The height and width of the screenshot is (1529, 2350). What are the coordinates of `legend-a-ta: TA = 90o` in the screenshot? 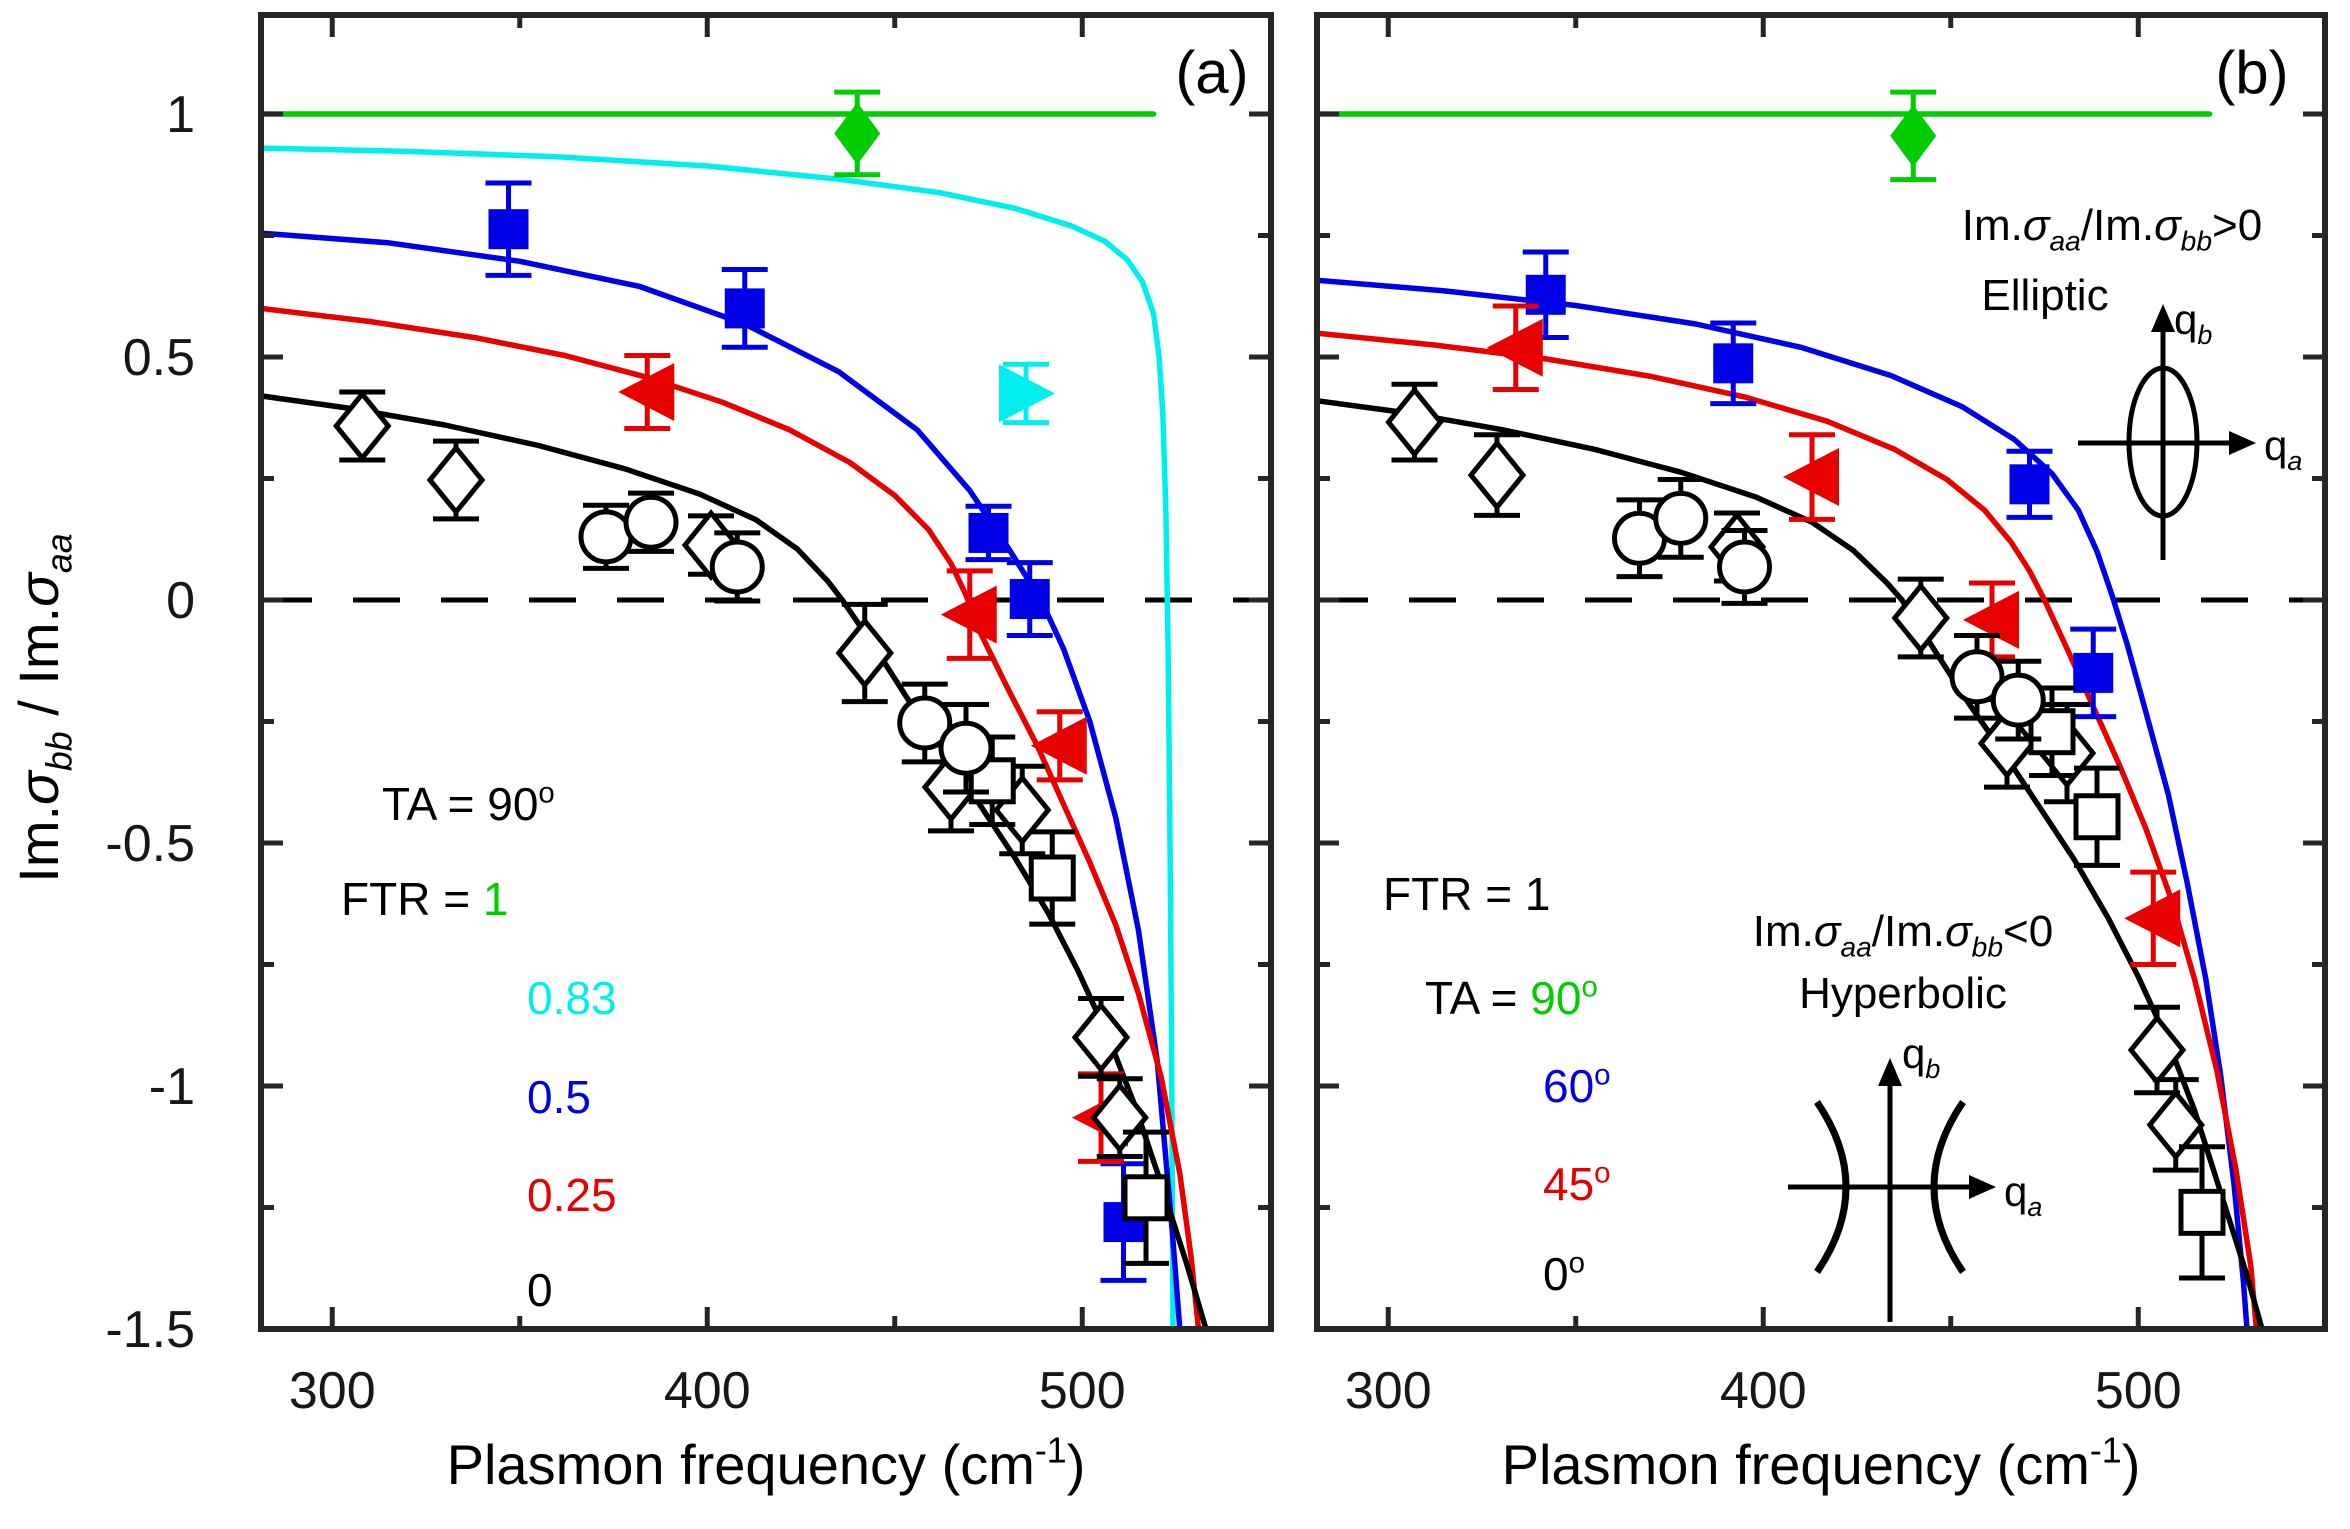 It's located at (468, 804).